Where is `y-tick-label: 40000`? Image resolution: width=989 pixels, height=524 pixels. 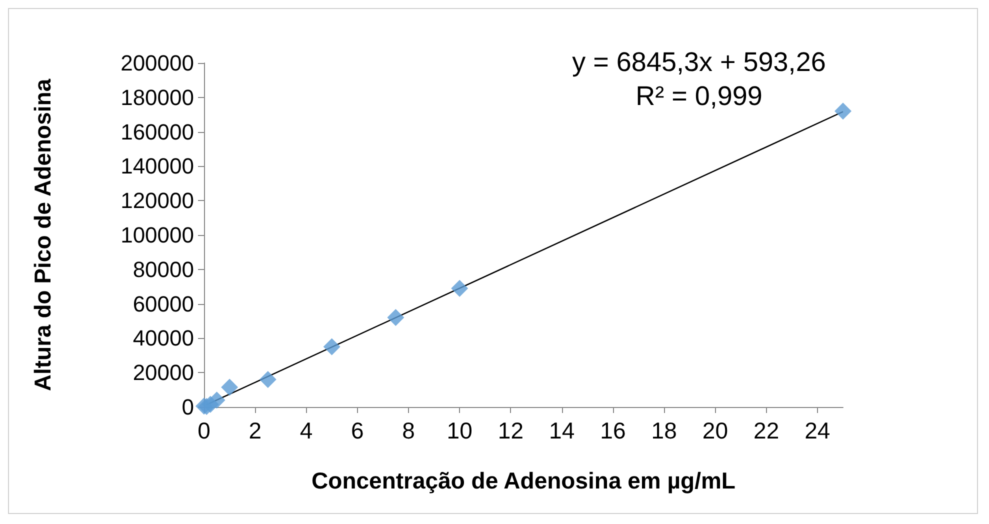 y-tick-label: 40000 is located at coordinates (163, 338).